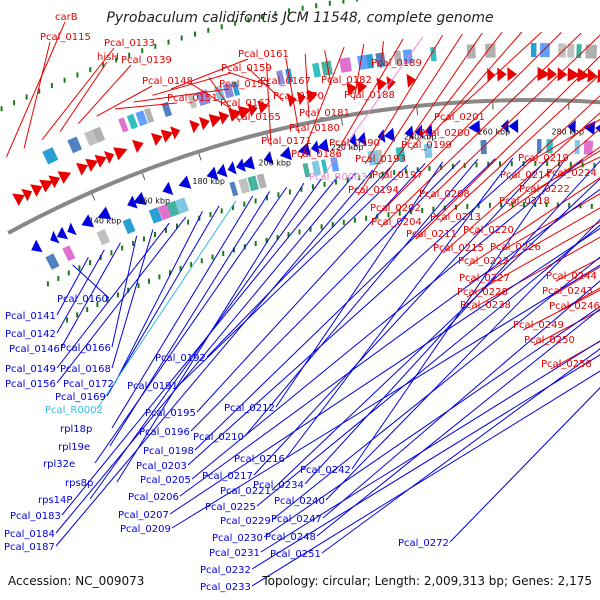  I want to click on tick-label: 280 kbp, so click(567, 132).